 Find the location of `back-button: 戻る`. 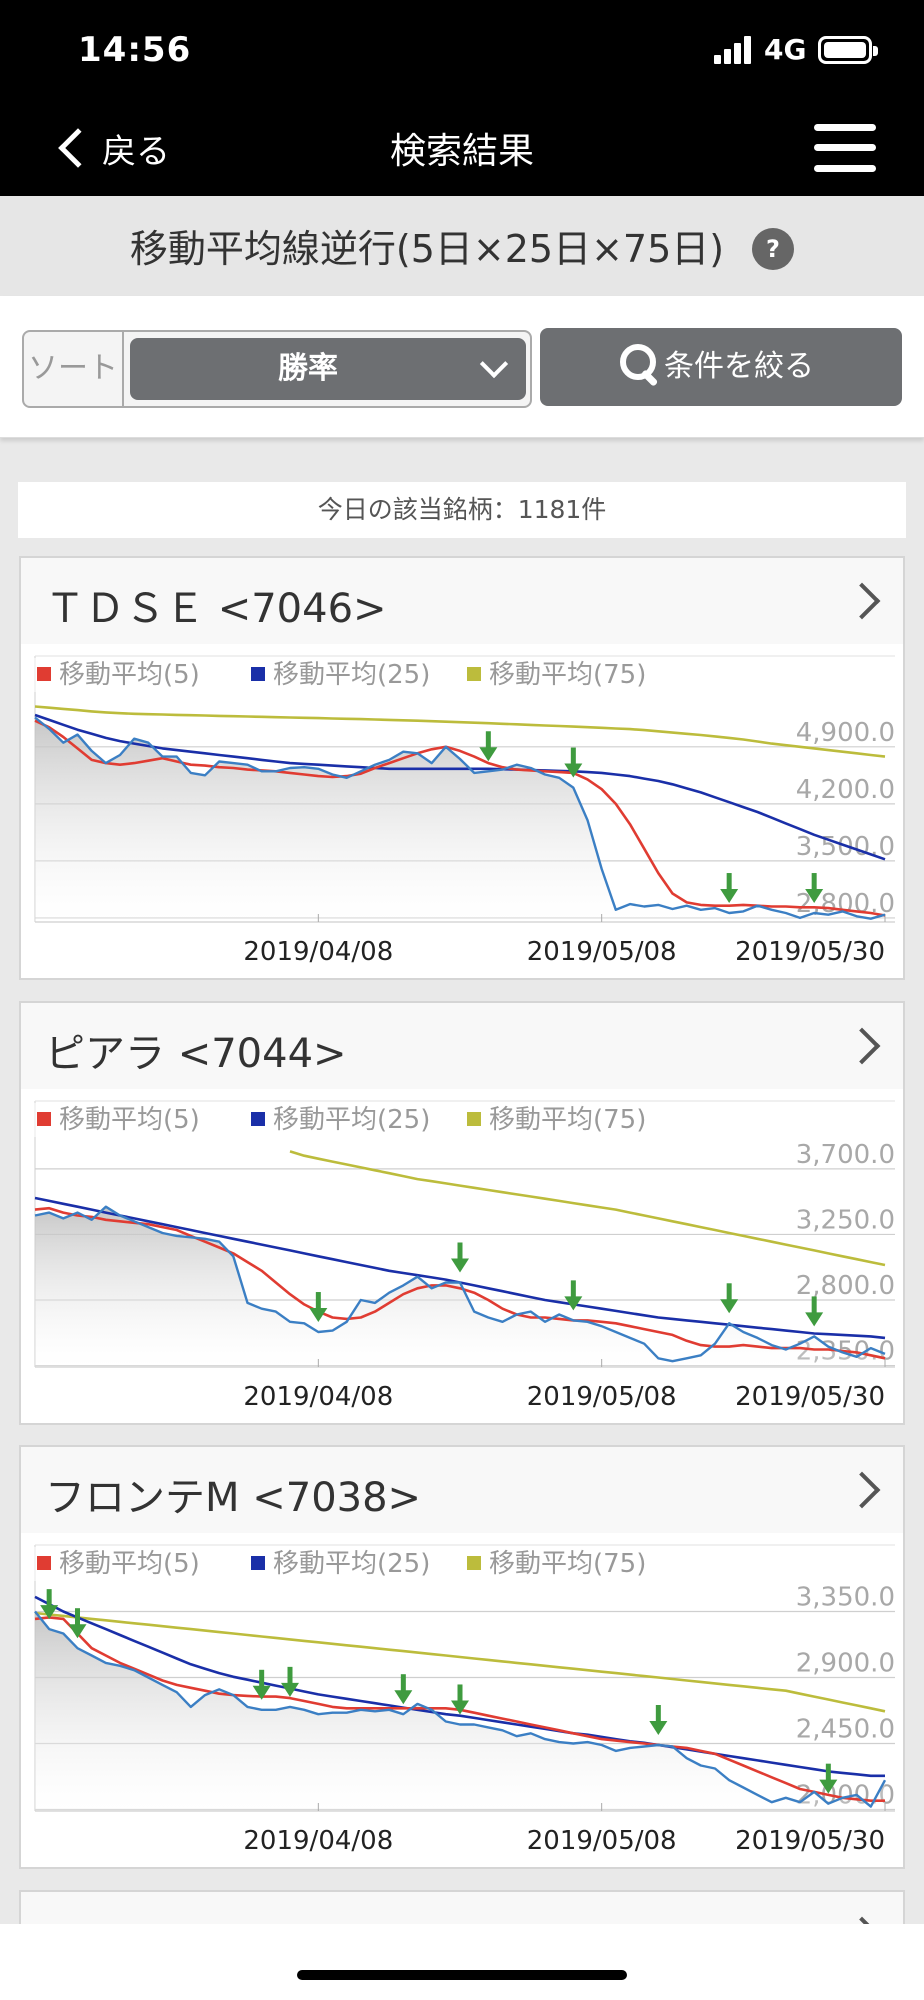

back-button: 戻る is located at coordinates (110, 148).